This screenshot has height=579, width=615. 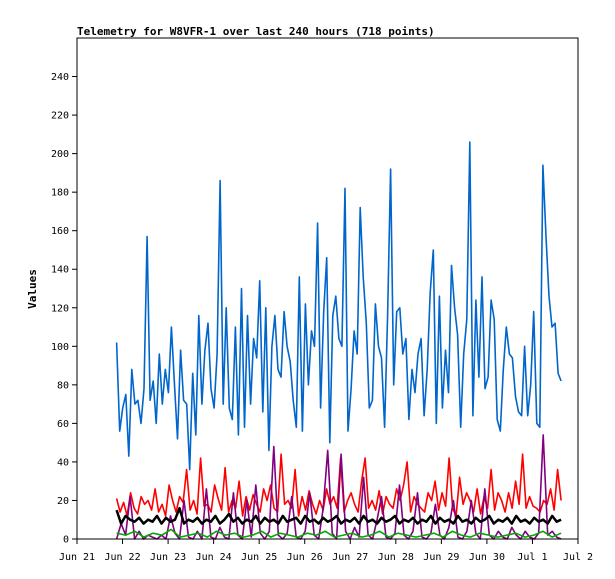 I want to click on y-tick-label: 200, so click(x=60, y=154).